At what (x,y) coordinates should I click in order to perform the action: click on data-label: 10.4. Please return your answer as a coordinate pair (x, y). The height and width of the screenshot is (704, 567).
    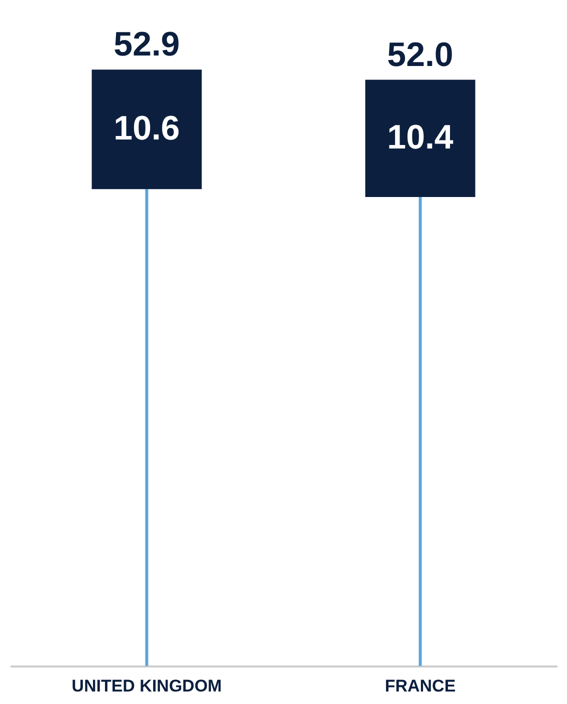
    Looking at the image, I should click on (420, 137).